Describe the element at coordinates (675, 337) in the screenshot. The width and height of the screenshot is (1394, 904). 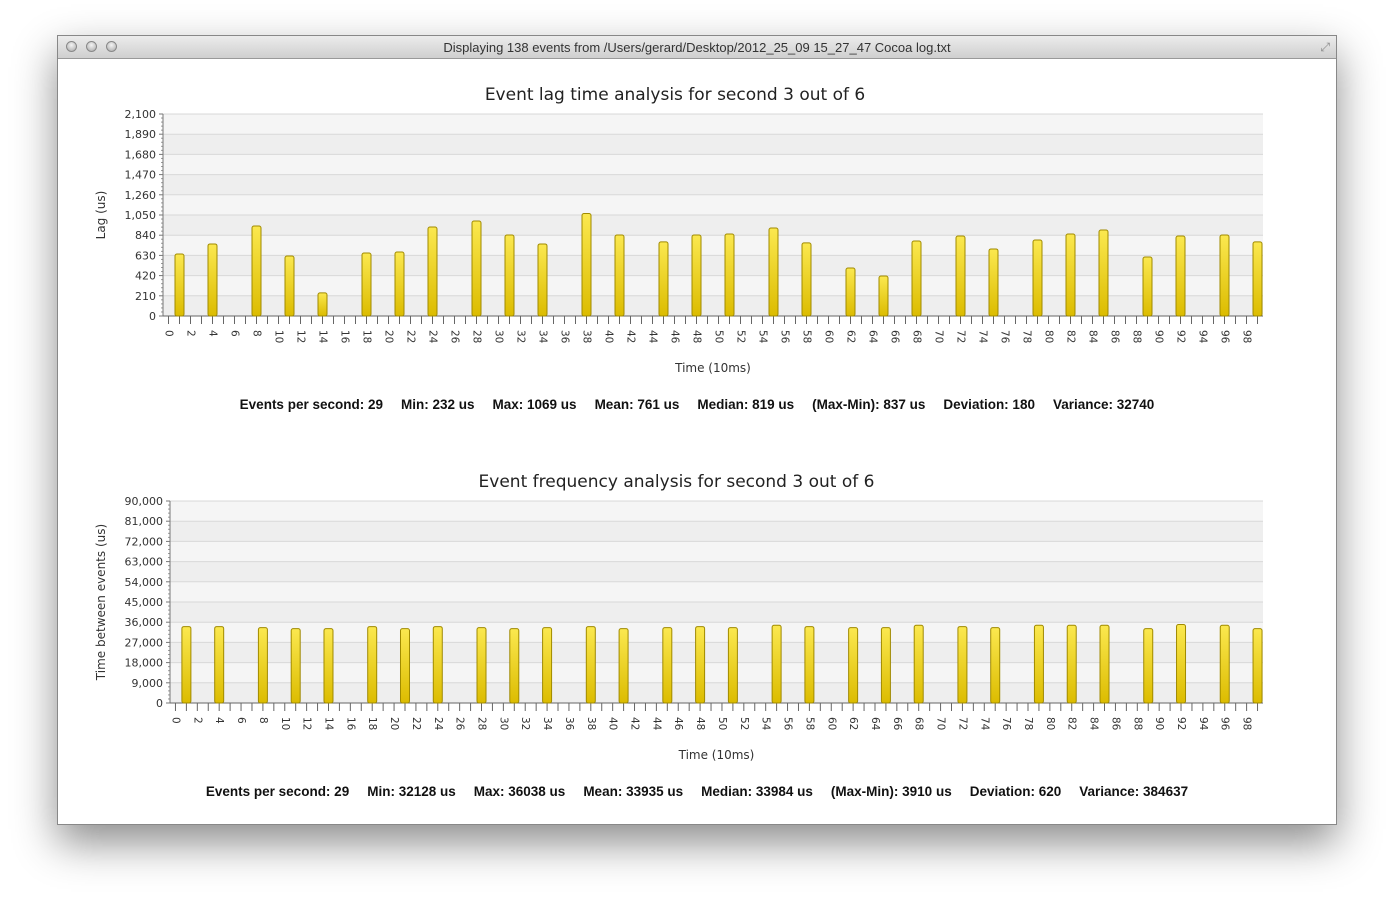
I see `x-tick-label: 46` at that location.